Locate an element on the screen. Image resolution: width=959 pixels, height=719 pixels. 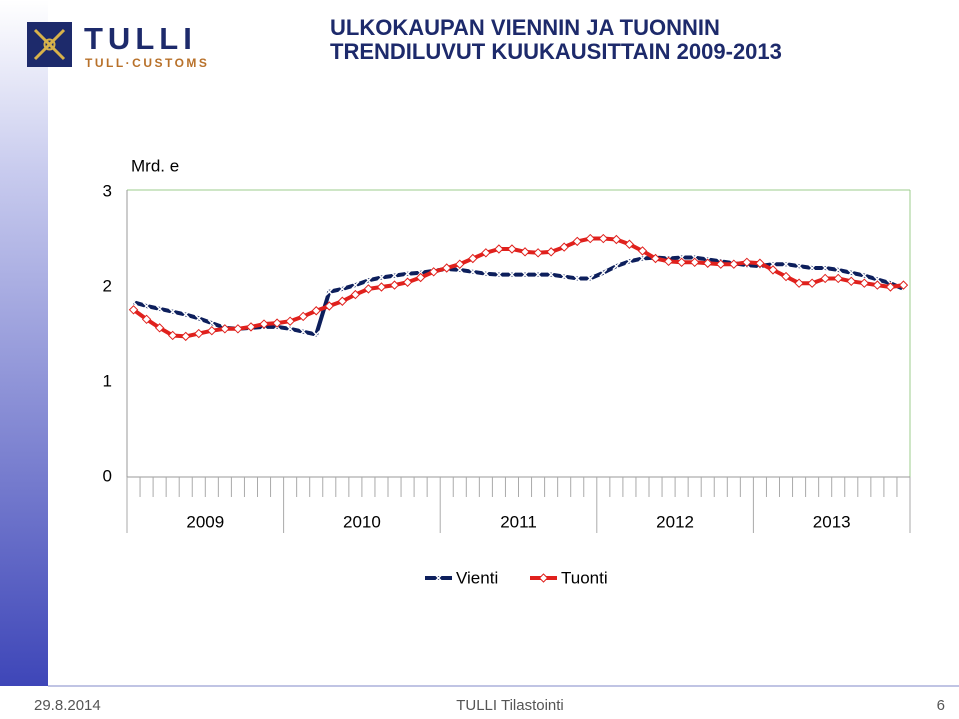
logo-name: TULLI is located at coordinates (140, 38).